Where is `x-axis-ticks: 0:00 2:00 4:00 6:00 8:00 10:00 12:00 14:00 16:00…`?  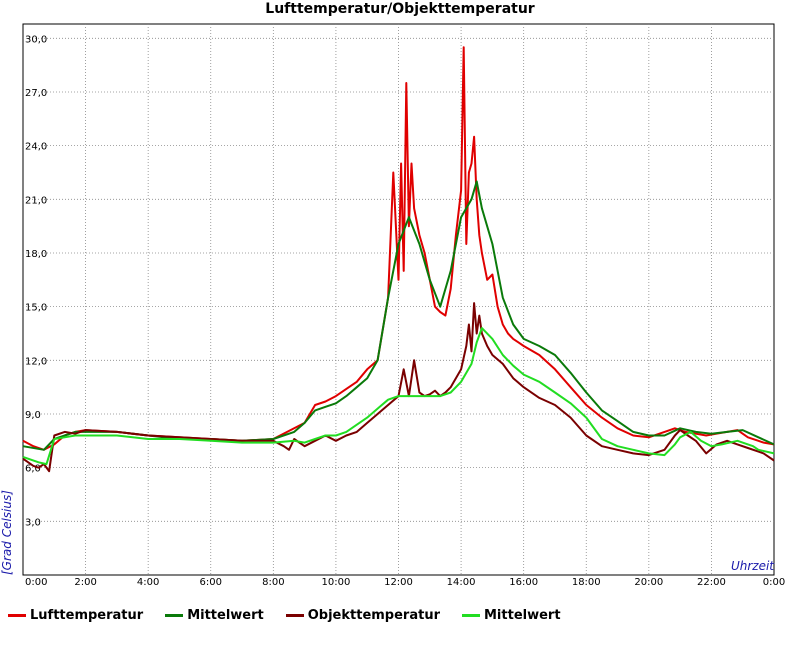 x-axis-ticks: 0:00 2:00 4:00 6:00 8:00 10:00 12:00 14:00 16:00… is located at coordinates (405, 582).